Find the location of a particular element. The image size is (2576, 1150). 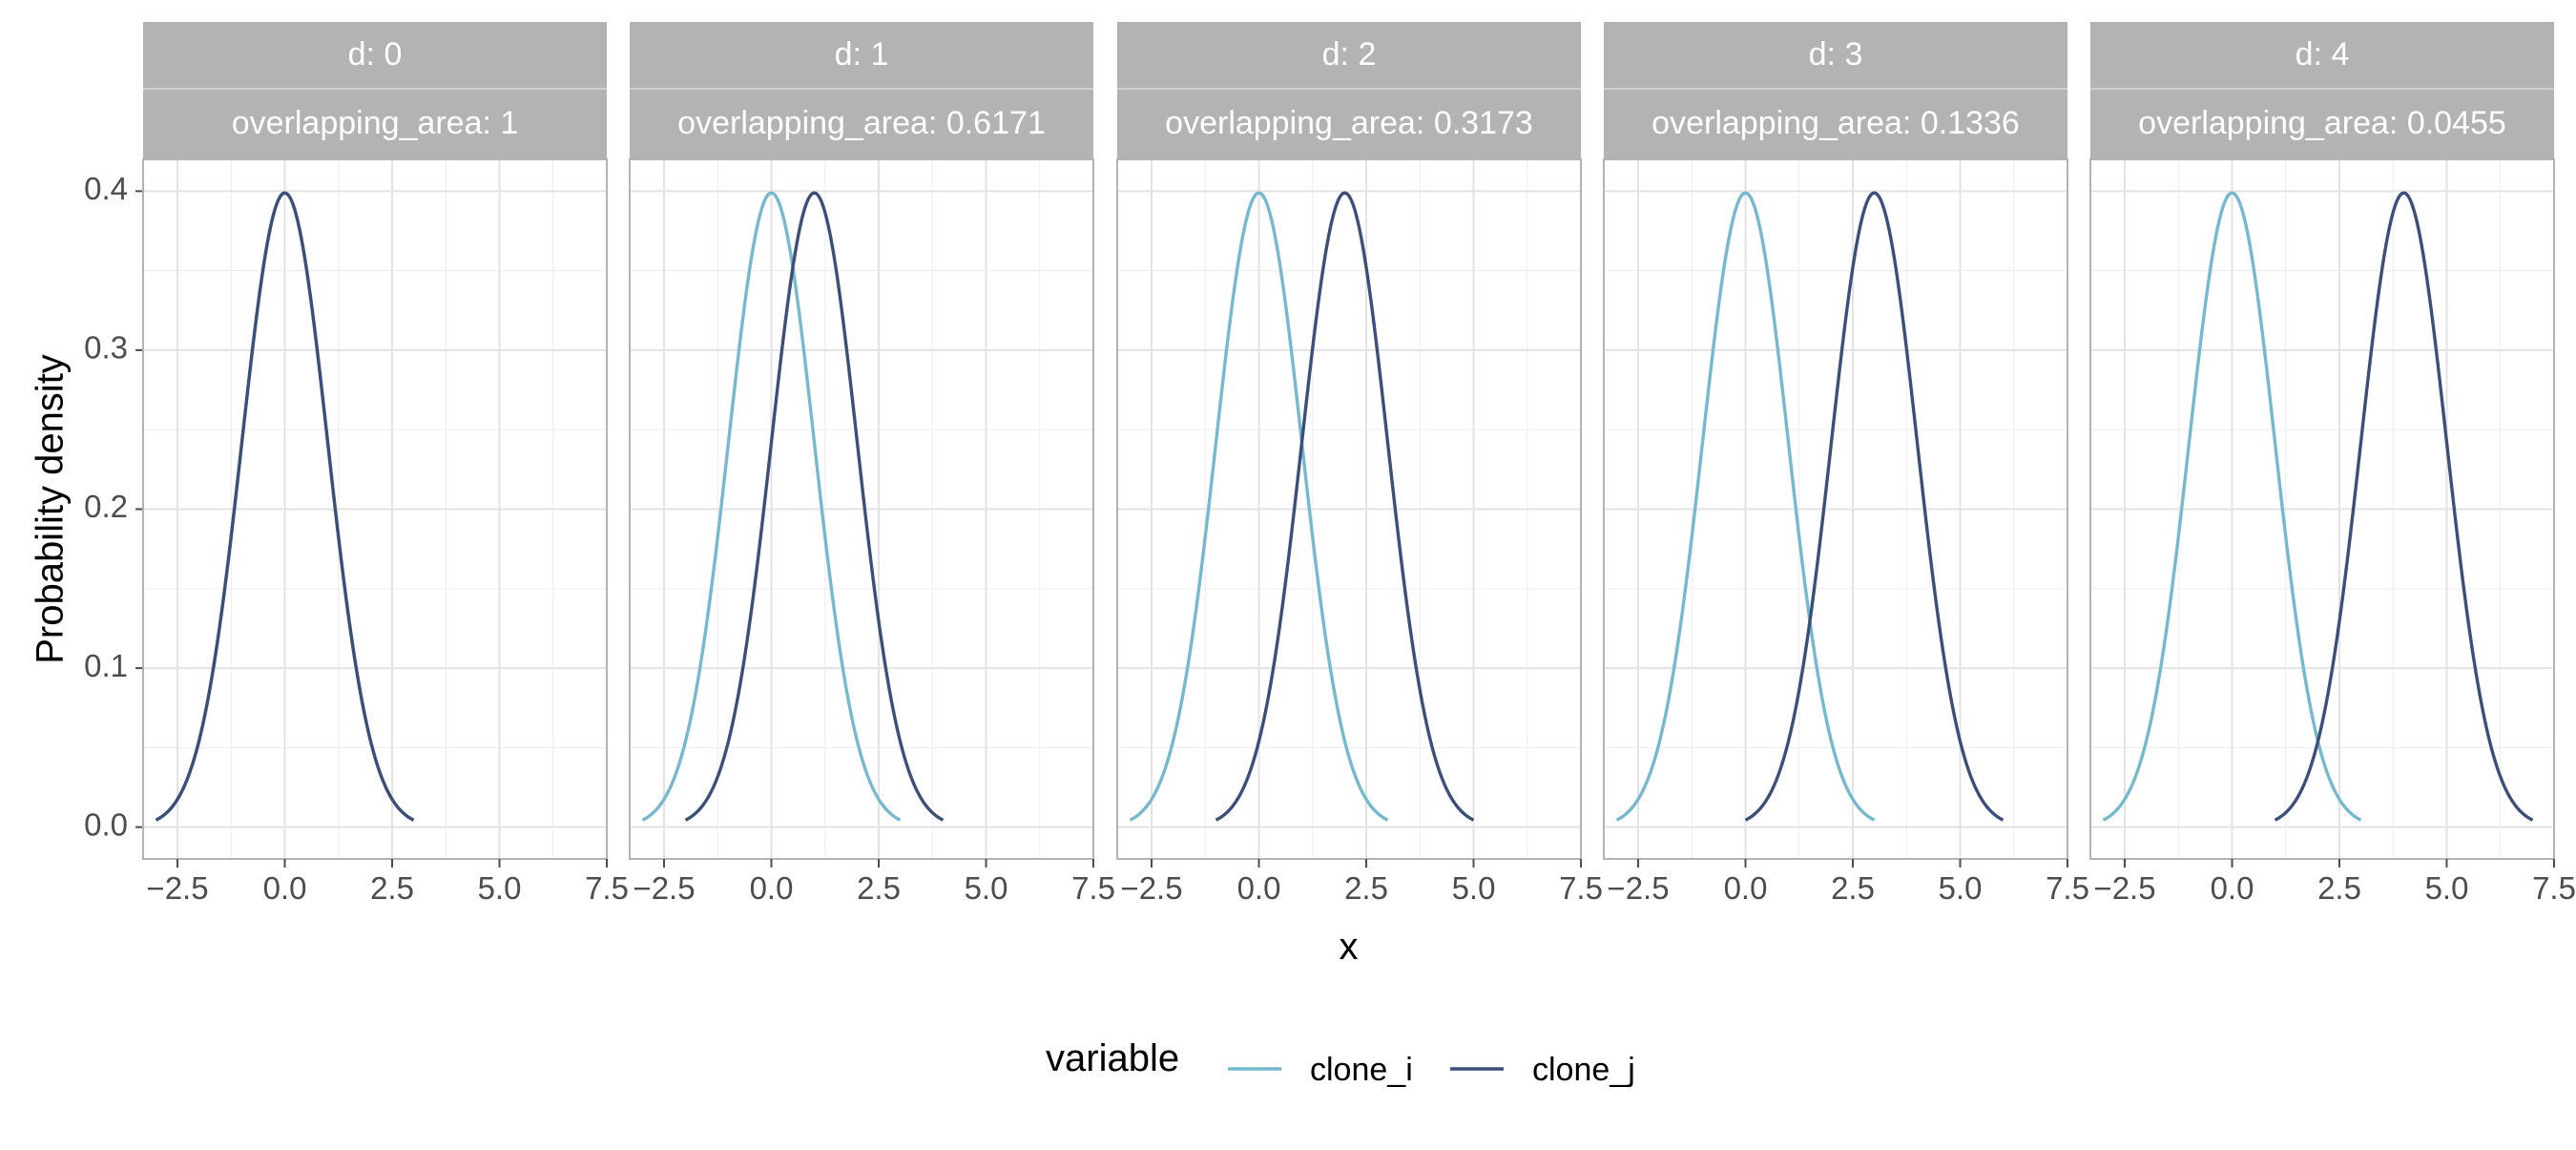

strip-label-d: d: 3 is located at coordinates (1836, 54).